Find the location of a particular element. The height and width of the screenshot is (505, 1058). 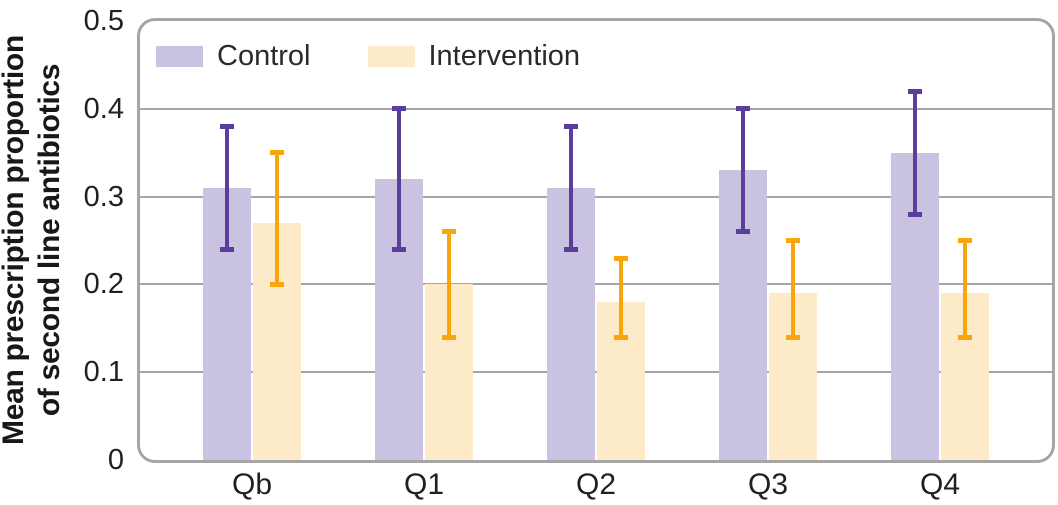

legend-label-control: Control is located at coordinates (264, 56).